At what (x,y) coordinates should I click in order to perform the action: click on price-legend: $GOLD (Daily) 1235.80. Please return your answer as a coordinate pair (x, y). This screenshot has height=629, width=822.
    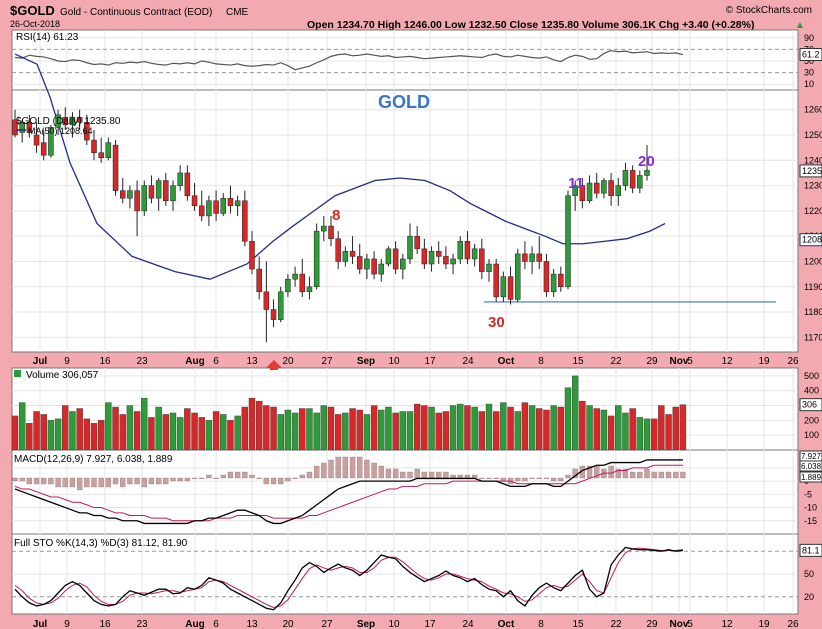
    Looking at the image, I should click on (68, 121).